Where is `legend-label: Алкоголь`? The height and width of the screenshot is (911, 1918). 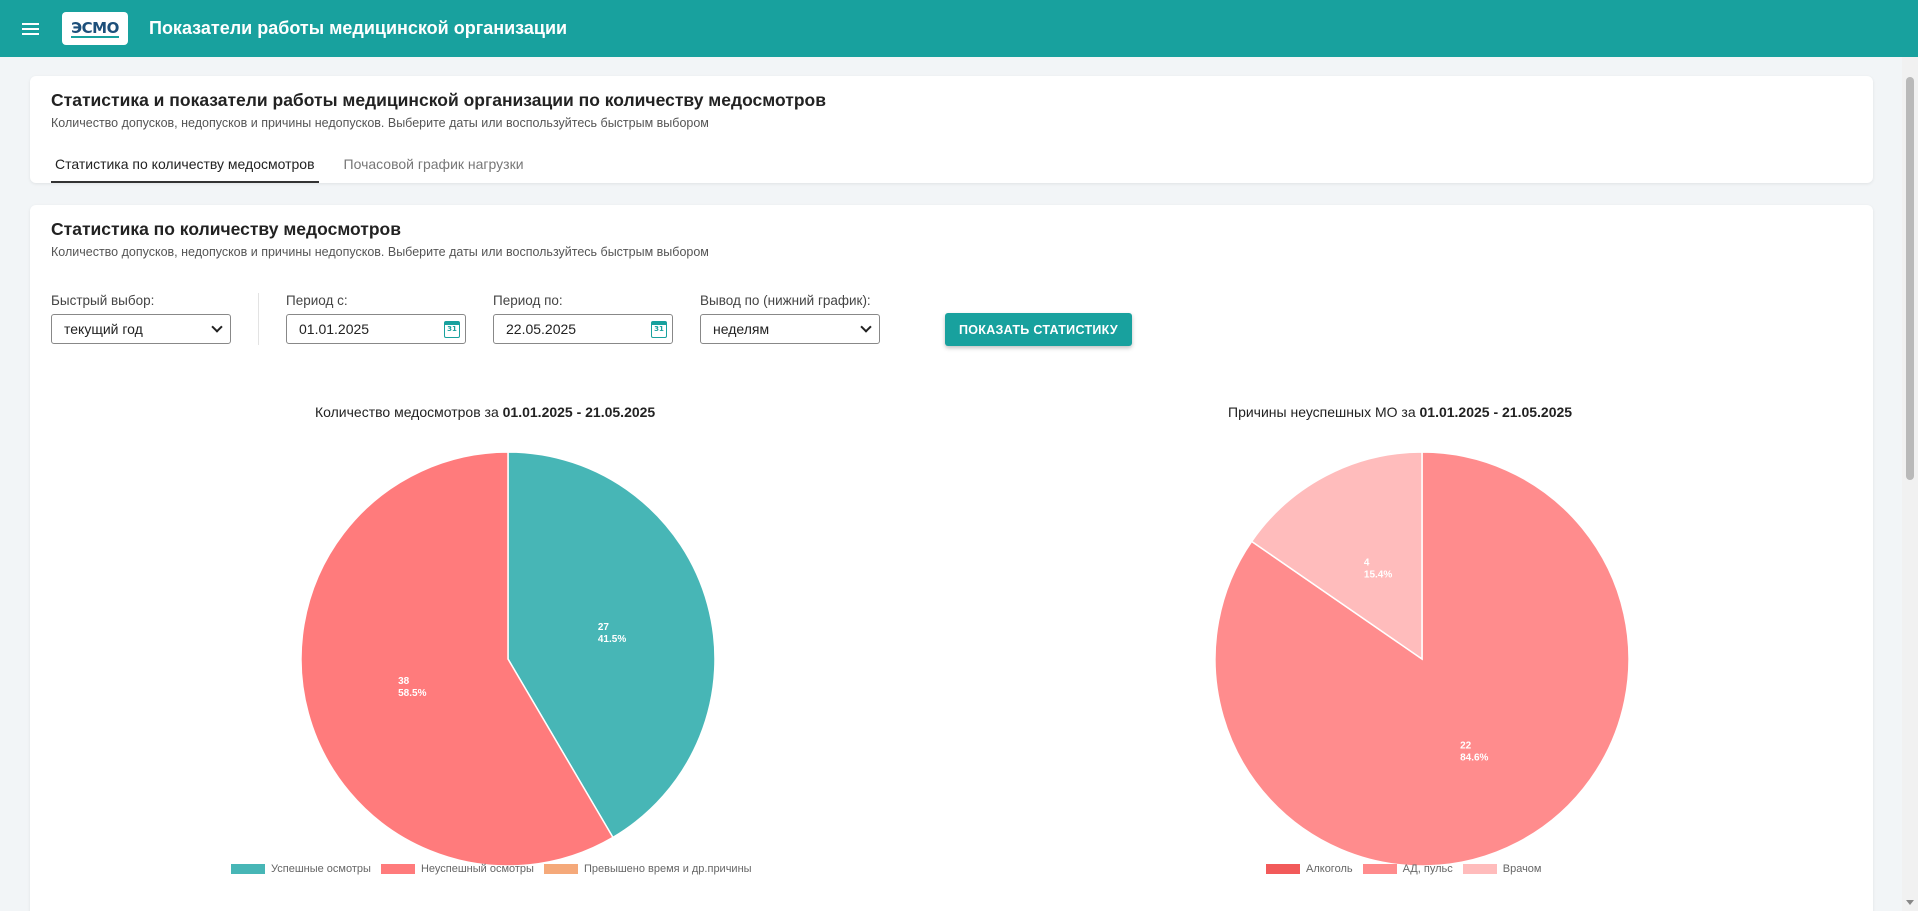
legend-label: Алкоголь is located at coordinates (1329, 869).